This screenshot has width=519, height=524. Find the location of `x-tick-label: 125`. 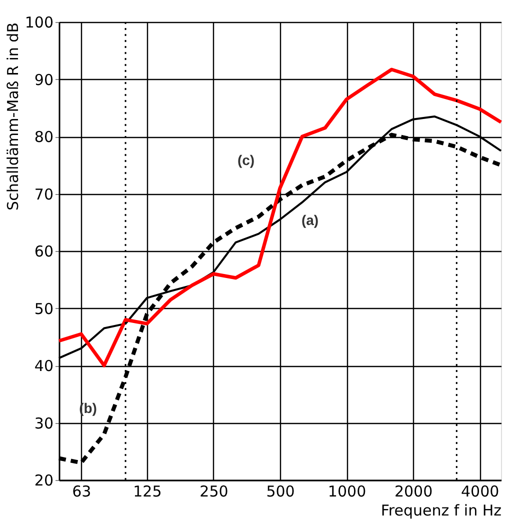

x-tick-label: 125 is located at coordinates (147, 491).